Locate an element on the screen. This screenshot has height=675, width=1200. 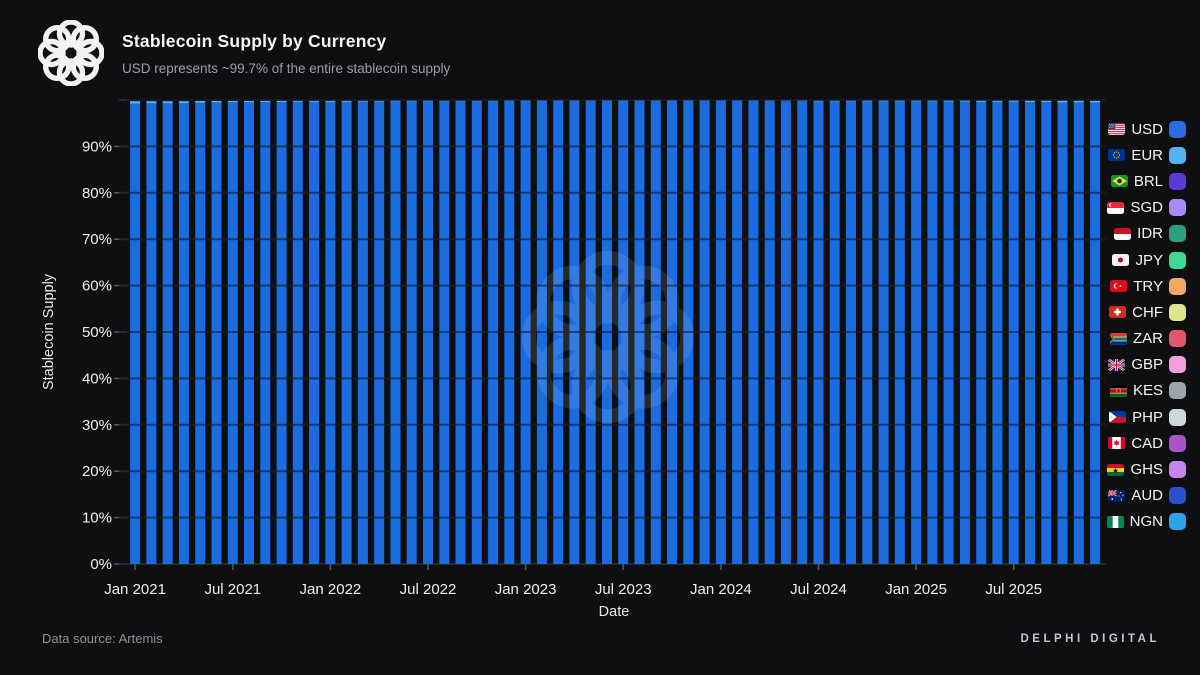
bar-Jul-2021 is located at coordinates (232, 332).